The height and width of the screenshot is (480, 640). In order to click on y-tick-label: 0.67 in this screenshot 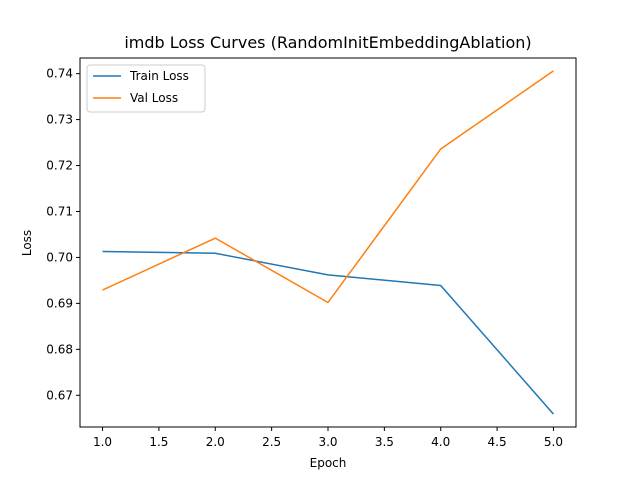, I will do `click(59, 395)`.